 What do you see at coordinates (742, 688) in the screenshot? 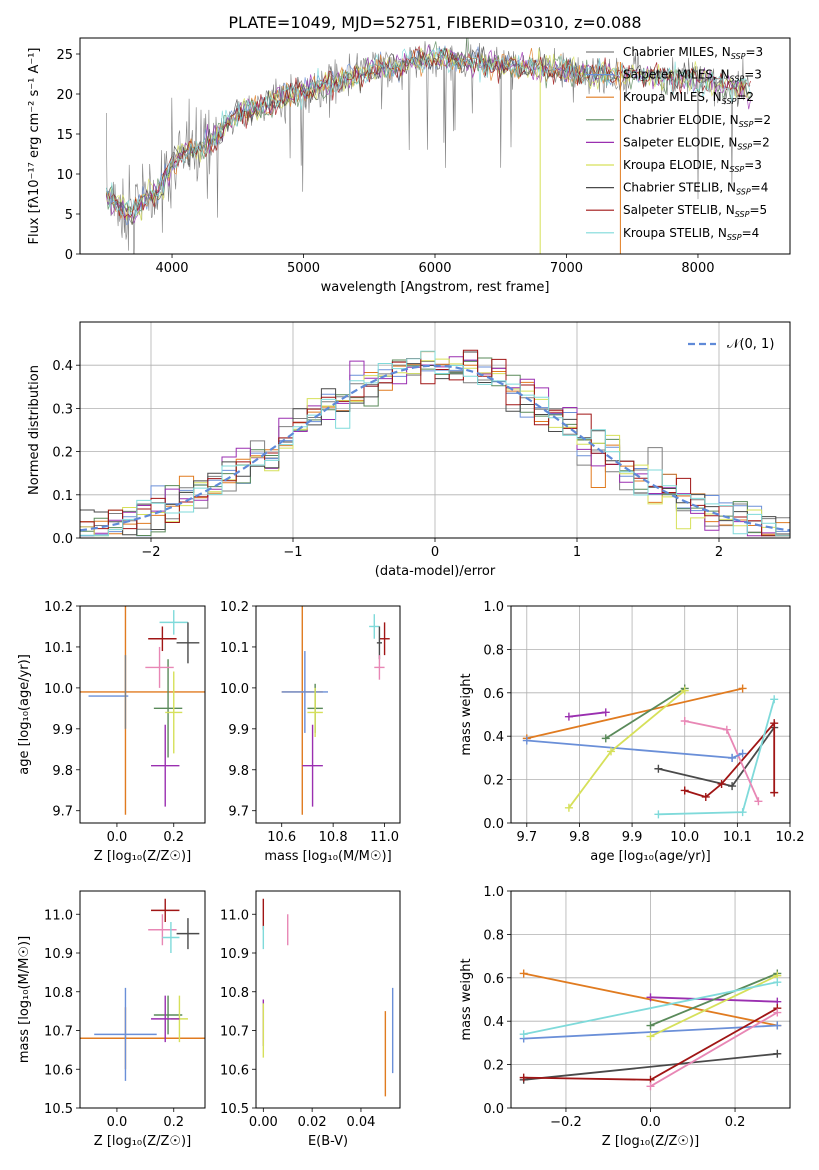
I see `weight-marker-kroupa_miles` at bounding box center [742, 688].